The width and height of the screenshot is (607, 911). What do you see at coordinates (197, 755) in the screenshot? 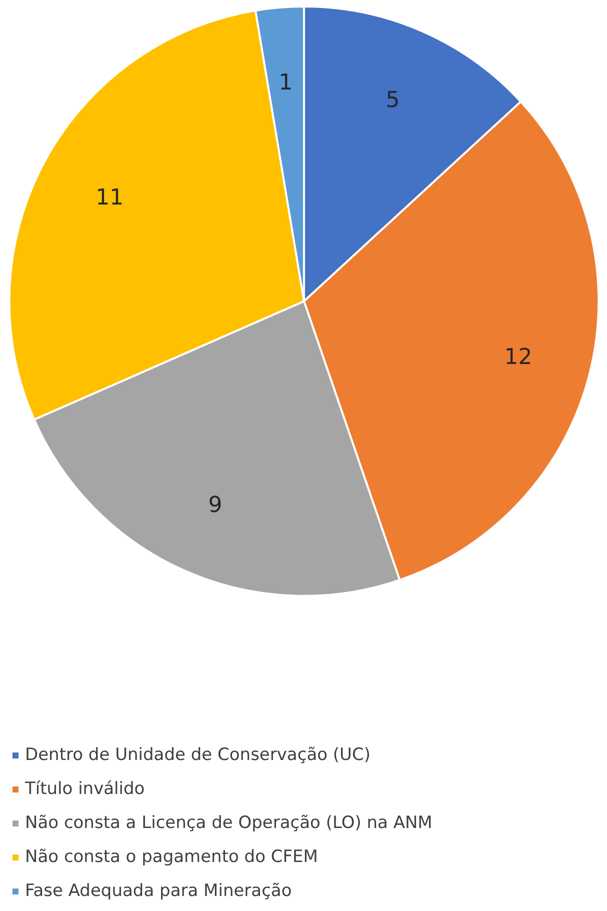
I see `legend-label: Dentro de Unidade de Conservação (UC)` at bounding box center [197, 755].